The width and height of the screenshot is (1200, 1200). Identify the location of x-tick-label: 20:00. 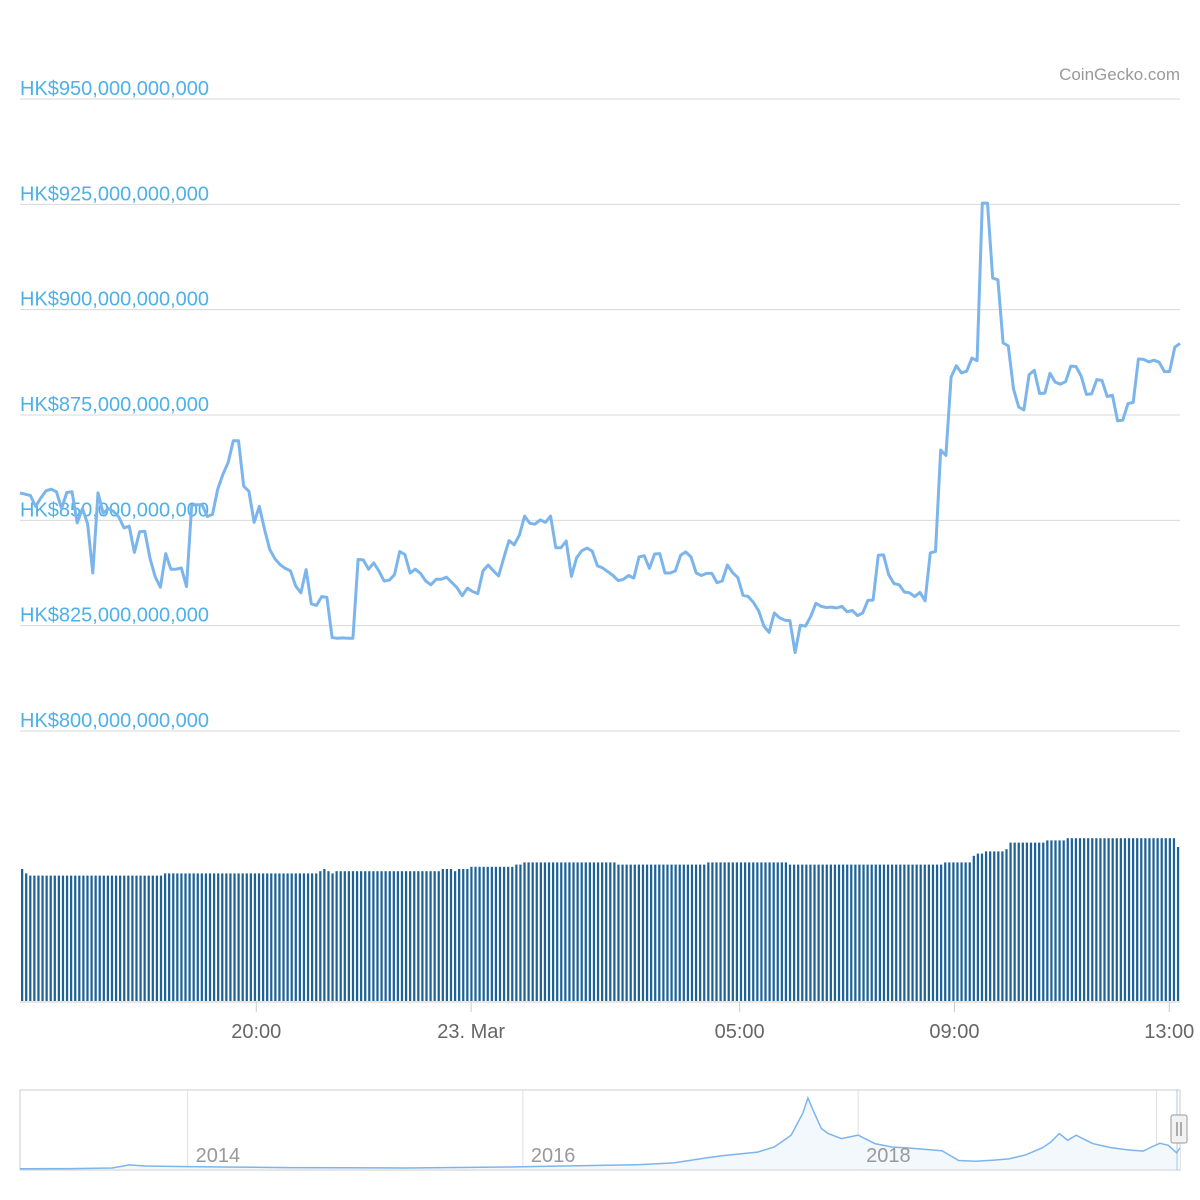
(256, 1032).